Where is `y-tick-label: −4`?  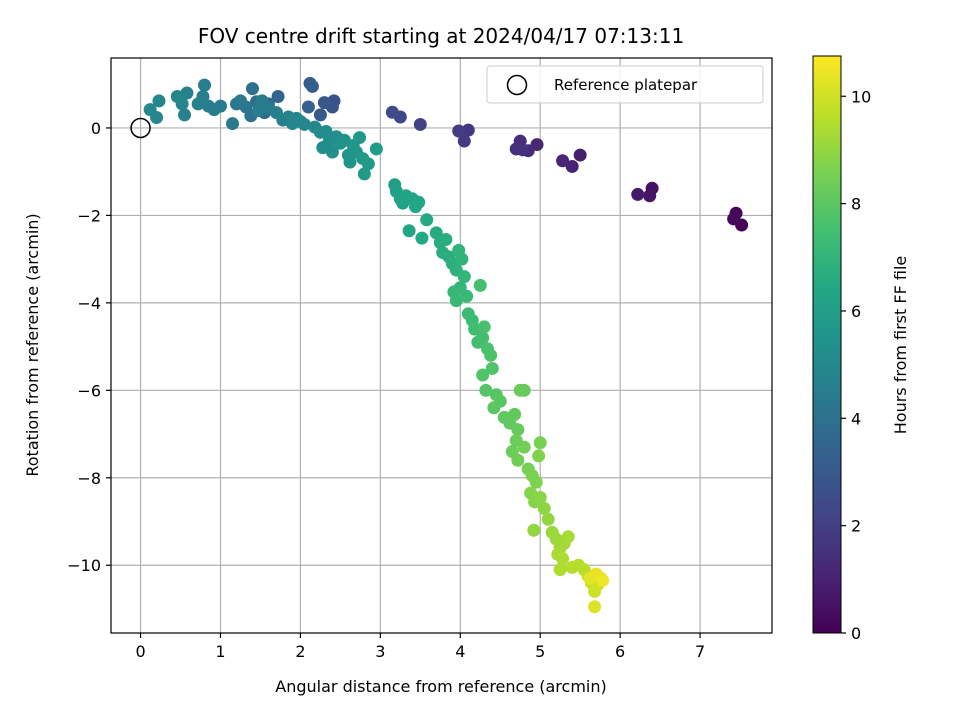 y-tick-label: −4 is located at coordinates (89, 303).